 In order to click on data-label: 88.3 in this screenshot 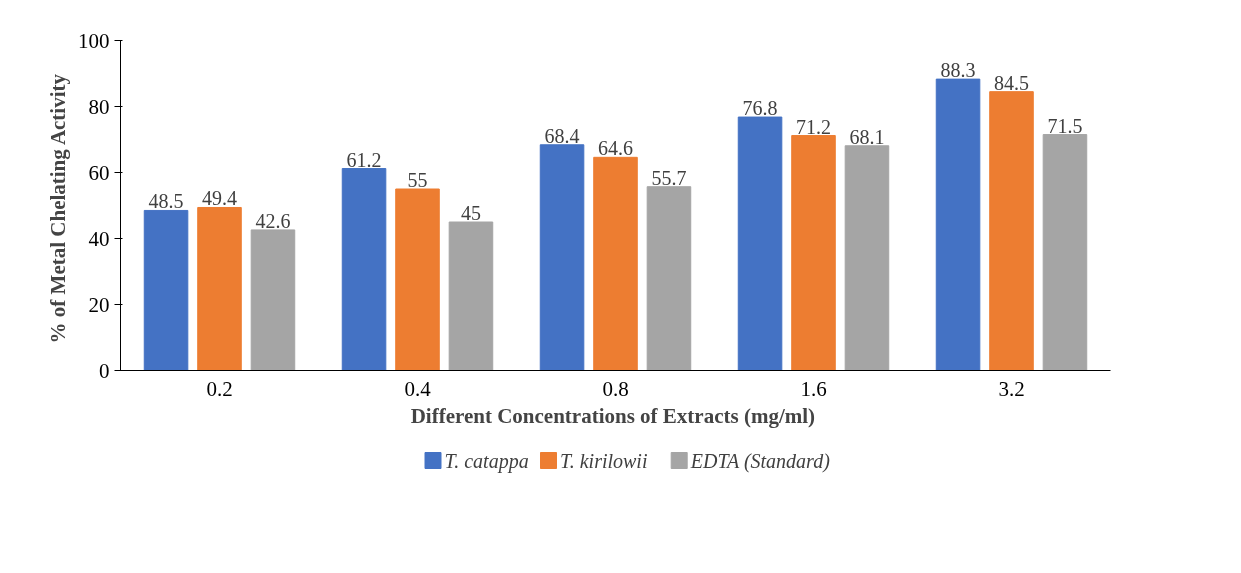, I will do `click(958, 70)`.